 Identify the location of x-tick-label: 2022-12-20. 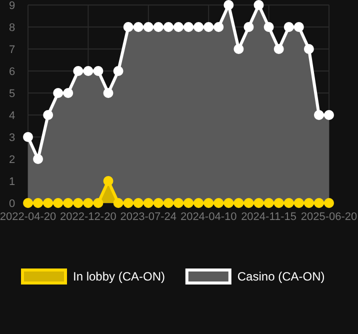
(88, 217).